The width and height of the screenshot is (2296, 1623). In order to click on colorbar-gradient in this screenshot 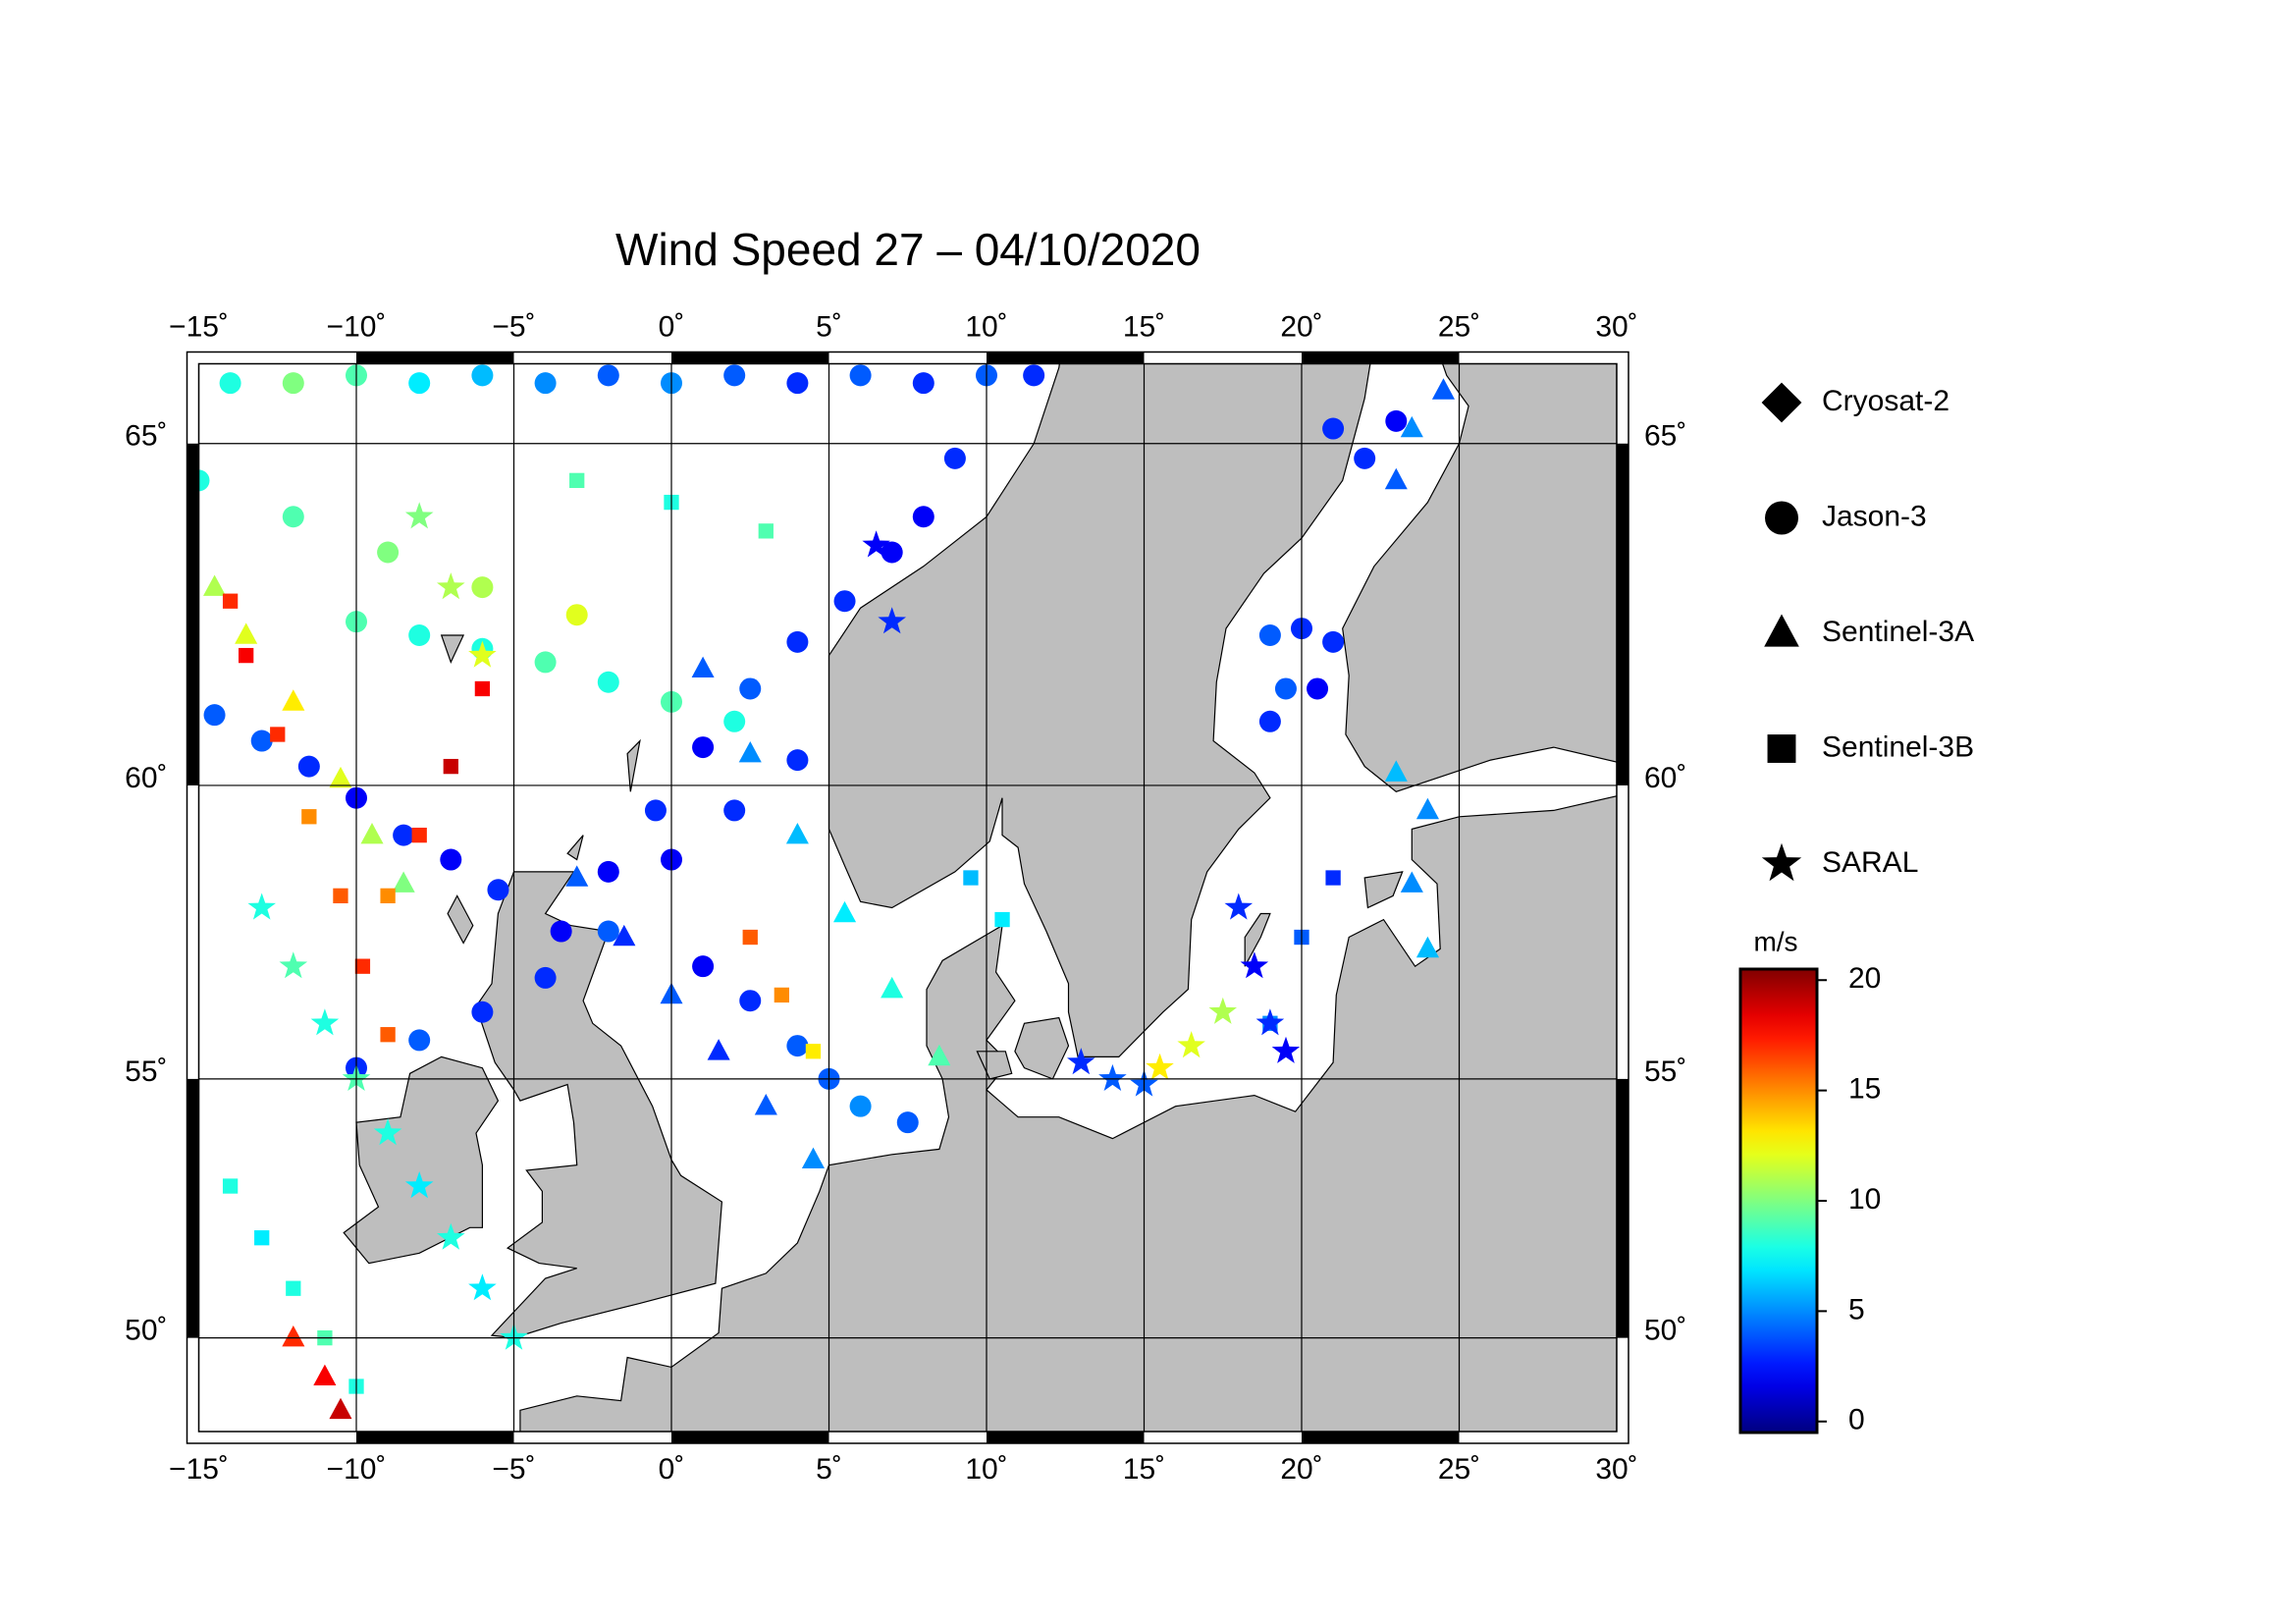, I will do `click(1778, 1200)`.